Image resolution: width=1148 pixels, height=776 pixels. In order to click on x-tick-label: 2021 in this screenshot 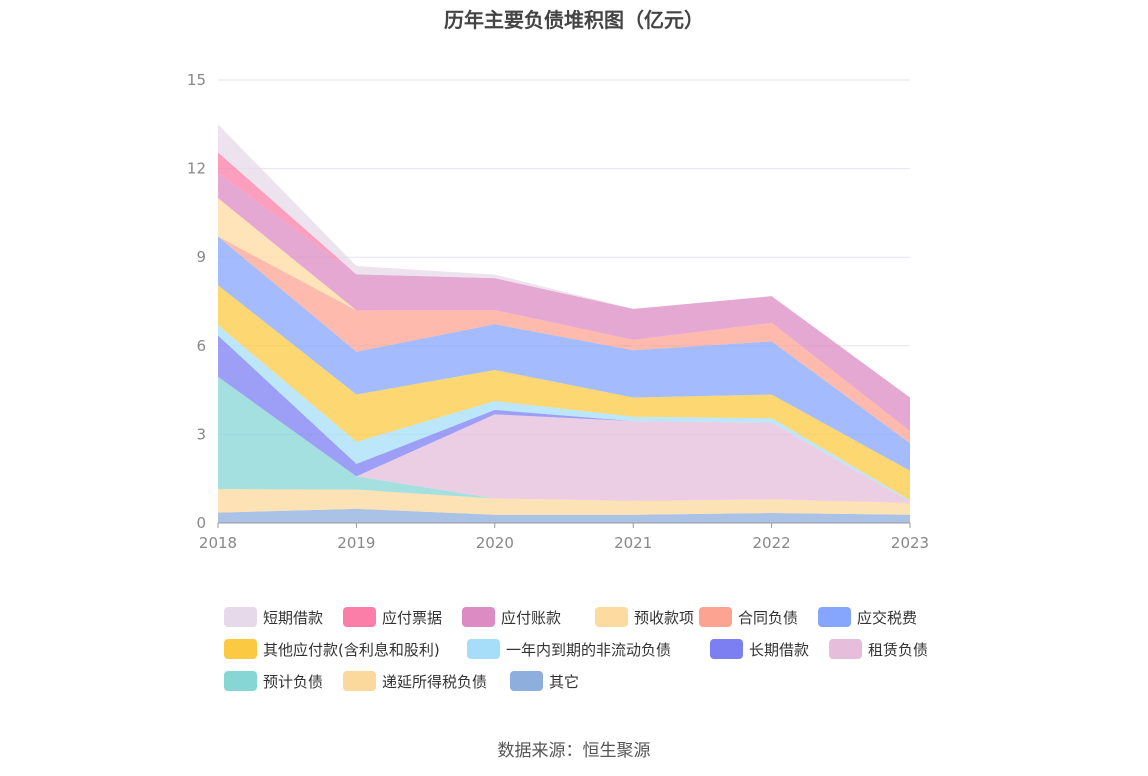, I will do `click(633, 543)`.